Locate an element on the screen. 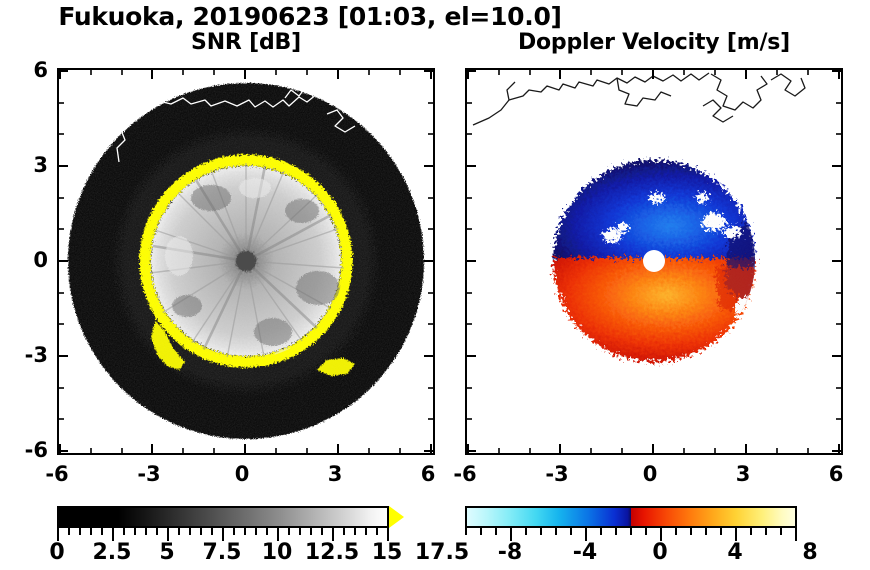  snr-colorbar-extend-max-arrow is located at coordinates (396, 517).